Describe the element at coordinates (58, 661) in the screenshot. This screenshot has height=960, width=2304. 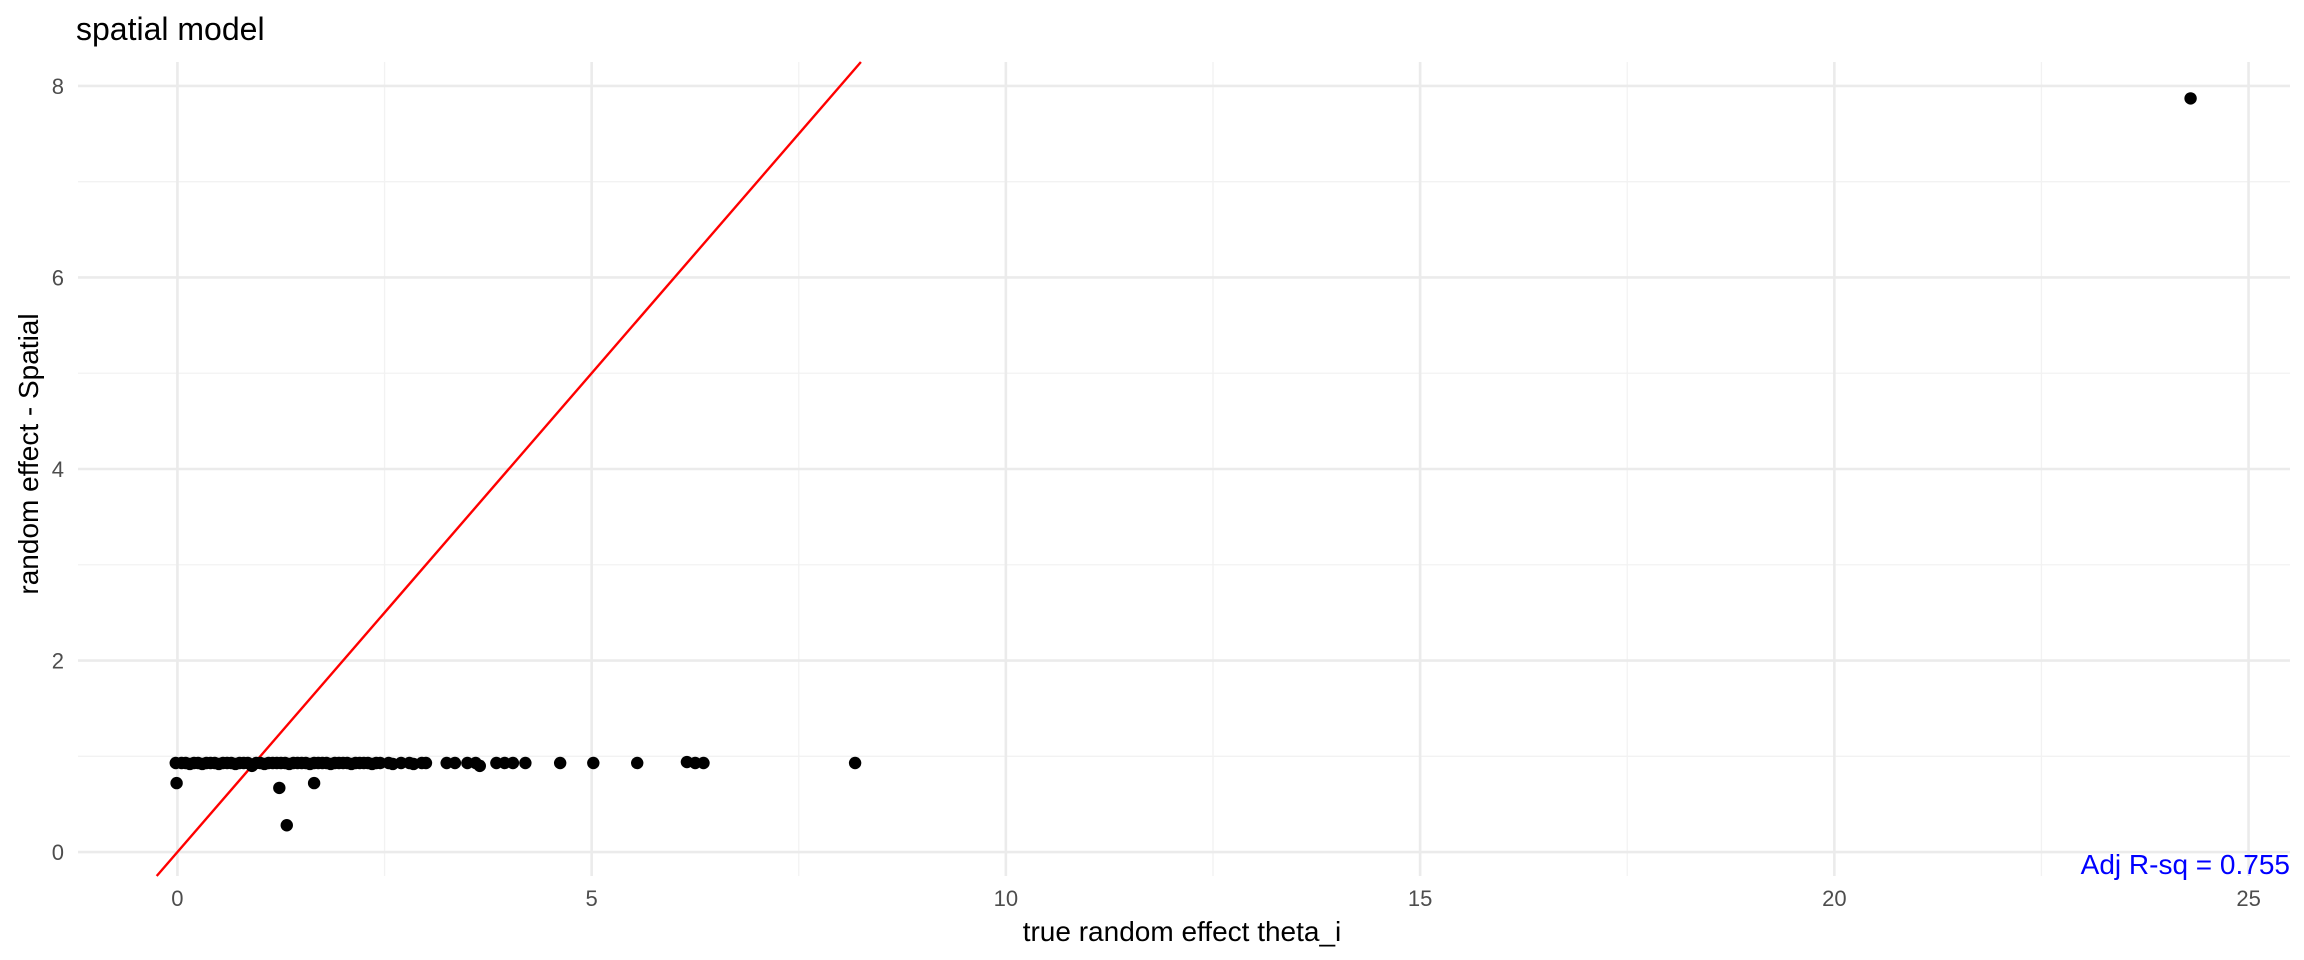
I see `y-tick-label: 2` at that location.